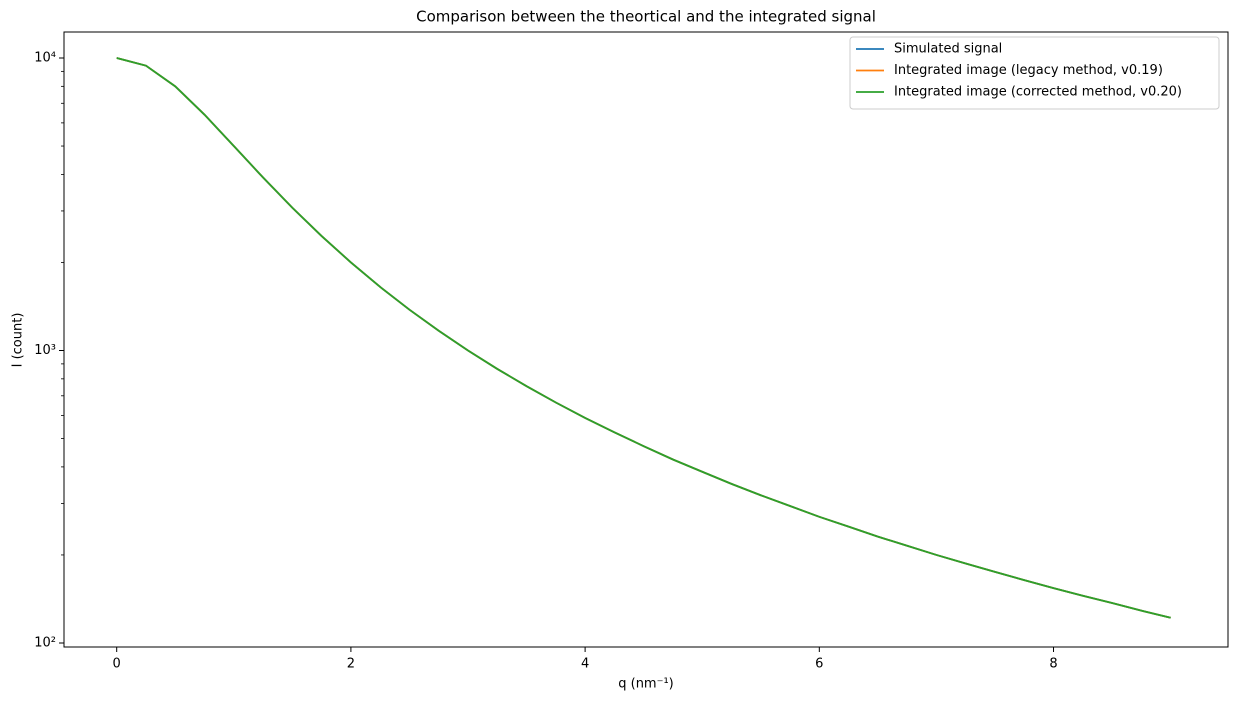 The height and width of the screenshot is (702, 1237). Describe the element at coordinates (646, 684) in the screenshot. I see `x-axis-label: q (nm⁻¹)` at that location.